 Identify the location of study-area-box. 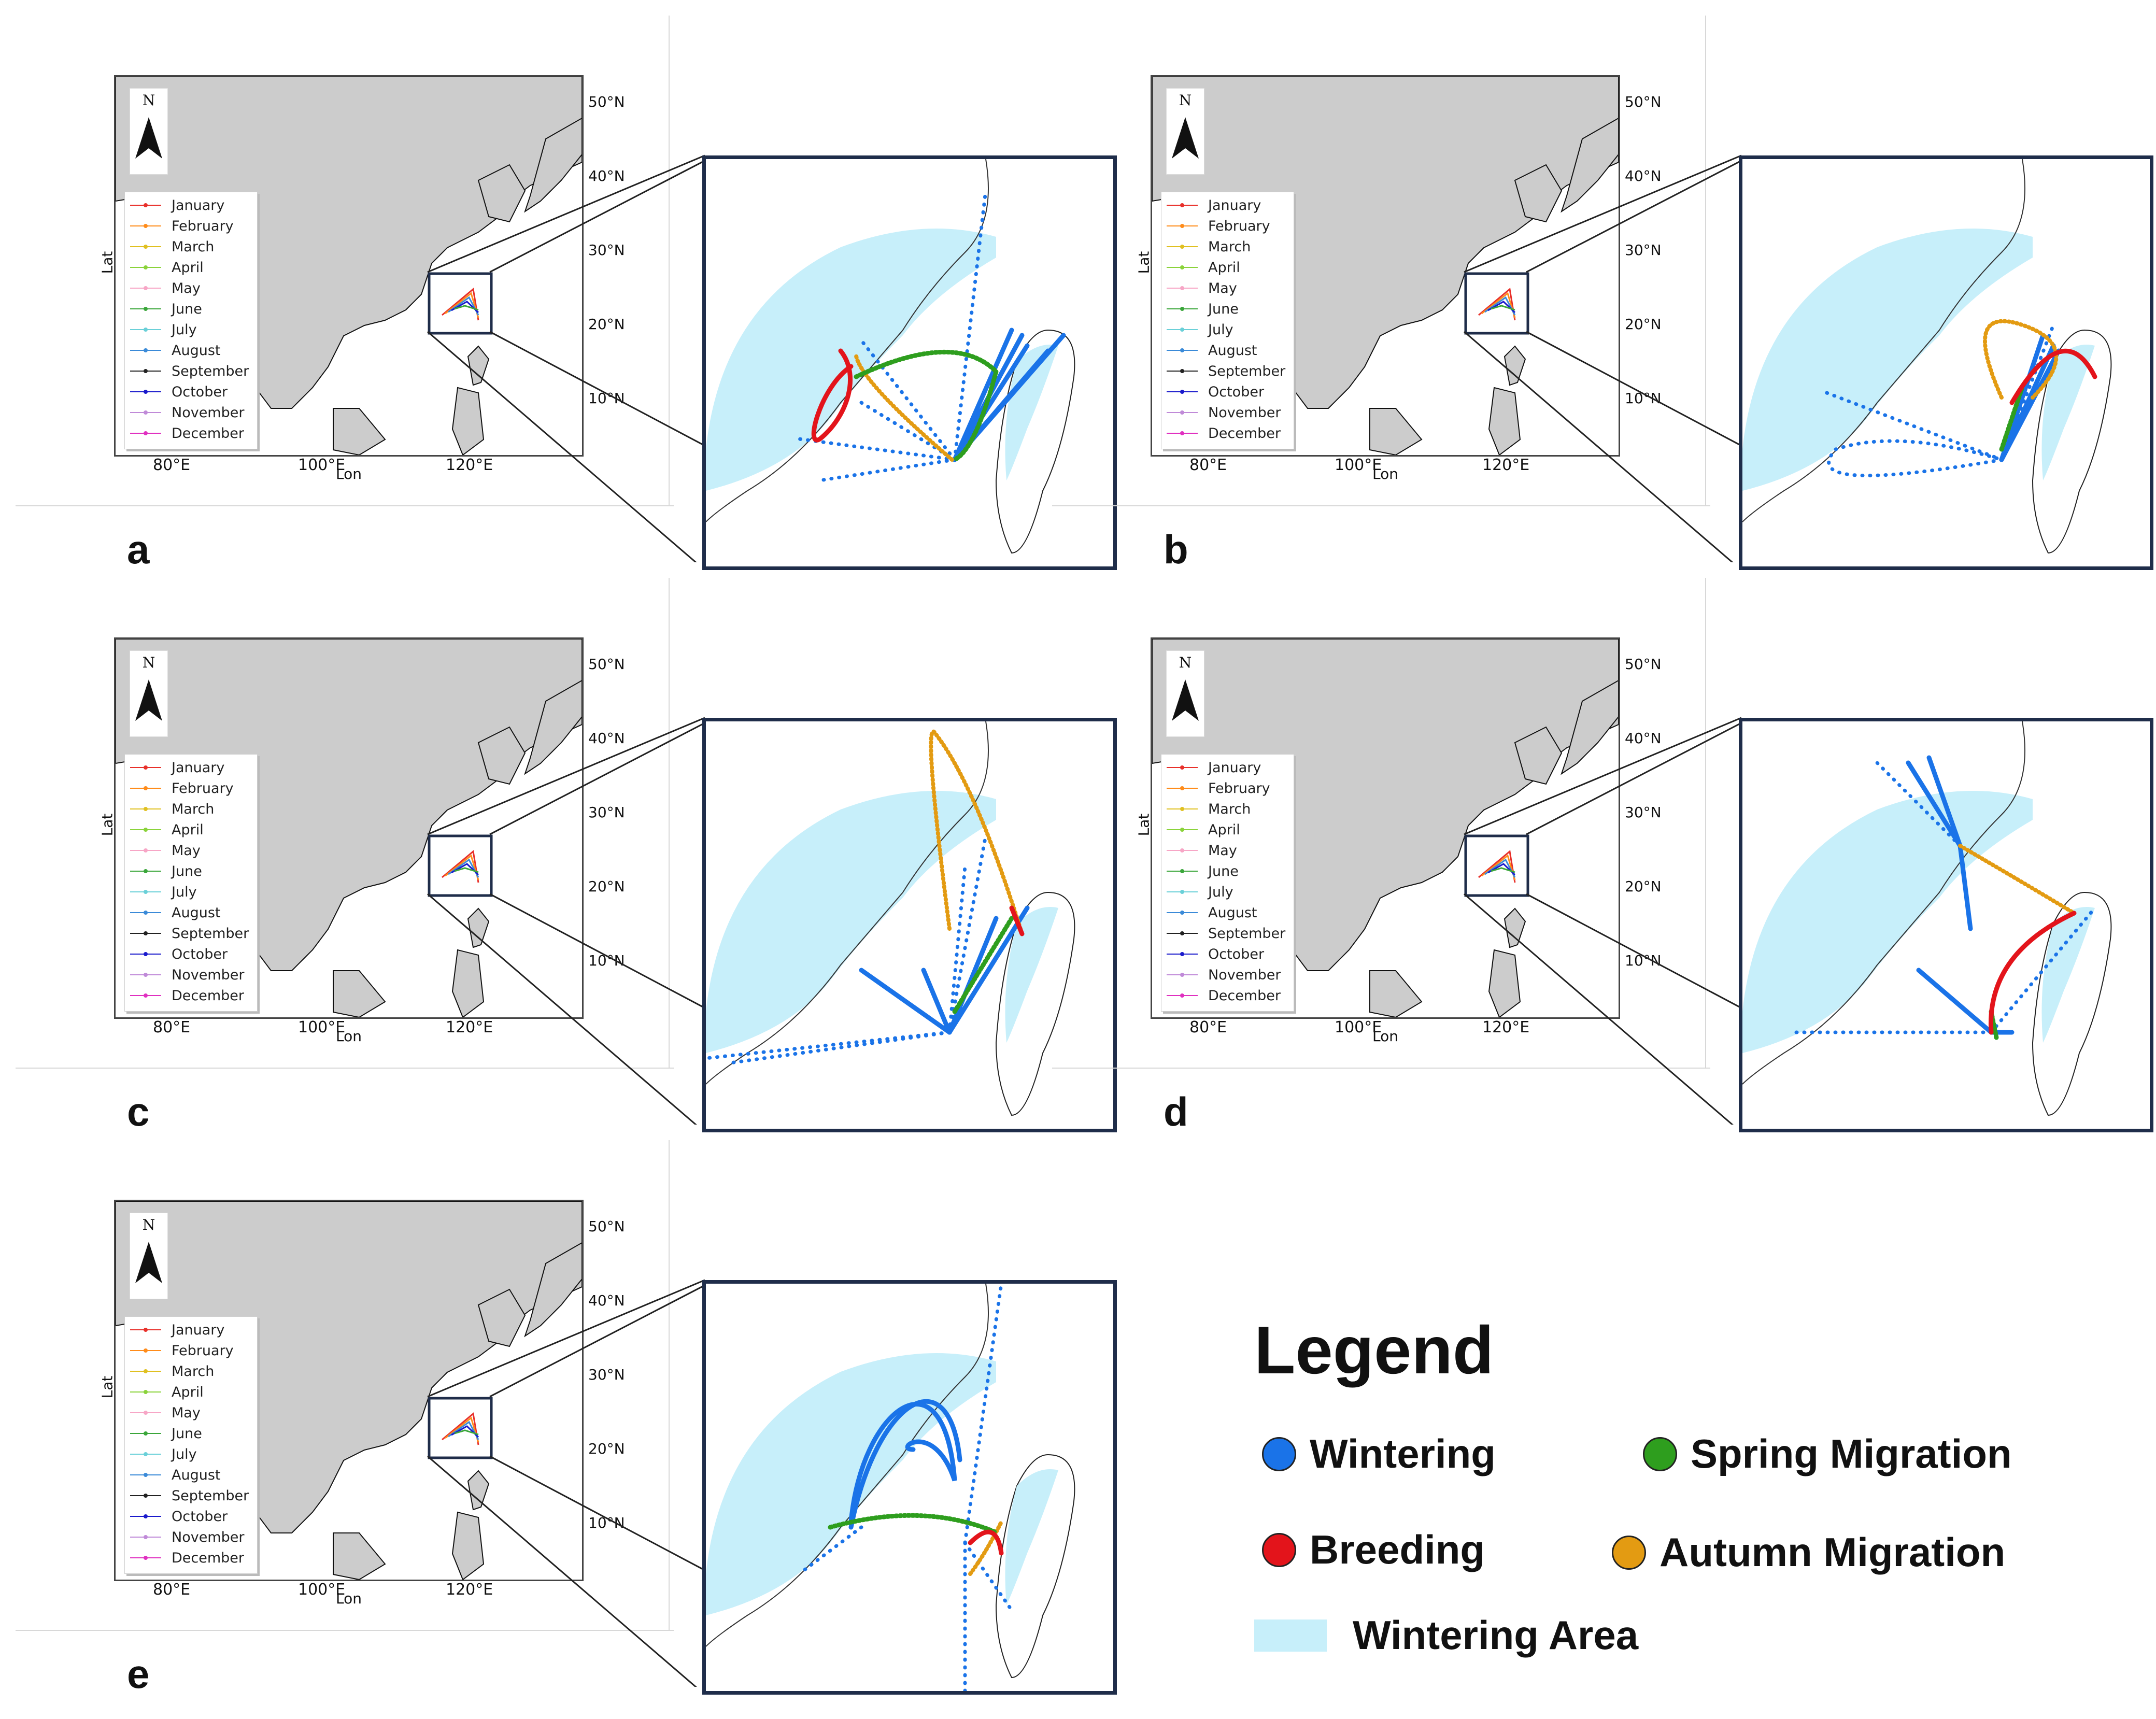
(461, 1428).